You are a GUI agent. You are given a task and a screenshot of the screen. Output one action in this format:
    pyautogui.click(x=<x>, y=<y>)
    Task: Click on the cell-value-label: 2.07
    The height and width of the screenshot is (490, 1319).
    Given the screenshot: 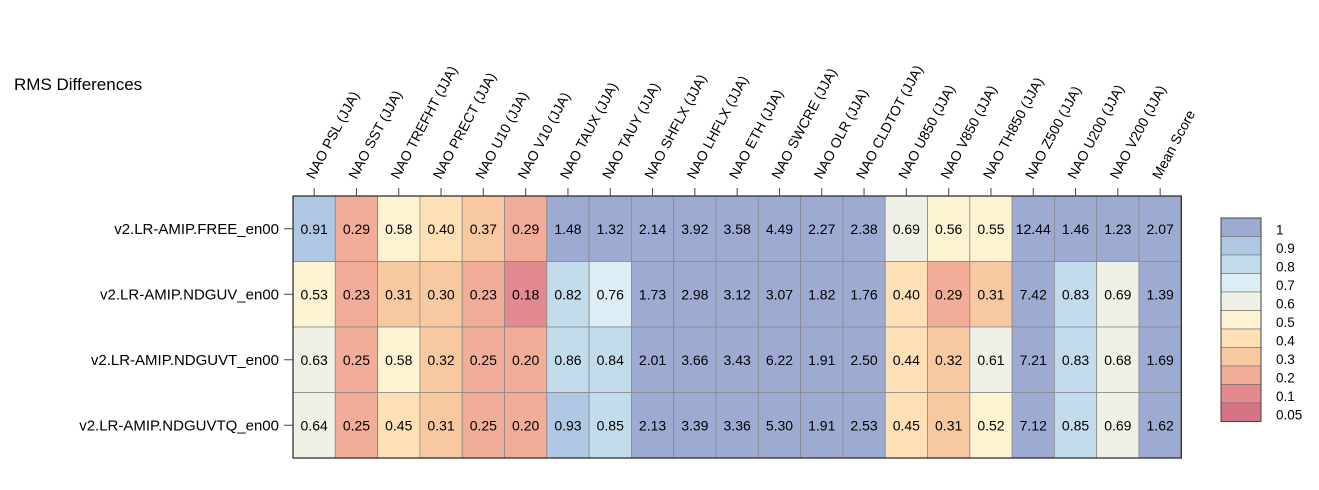 What is the action you would take?
    pyautogui.click(x=1160, y=229)
    